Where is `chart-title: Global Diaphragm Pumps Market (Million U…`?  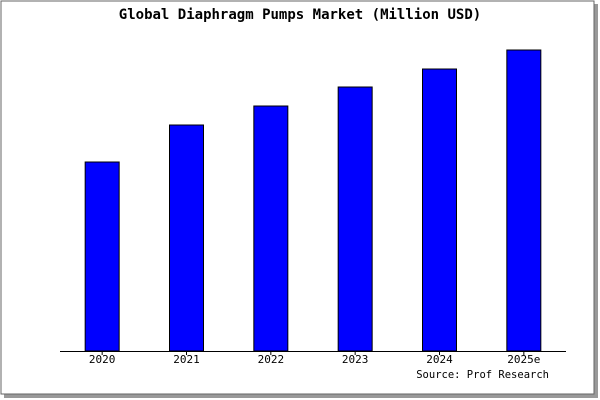
chart-title: Global Diaphragm Pumps Market (Million U… is located at coordinates (300, 15).